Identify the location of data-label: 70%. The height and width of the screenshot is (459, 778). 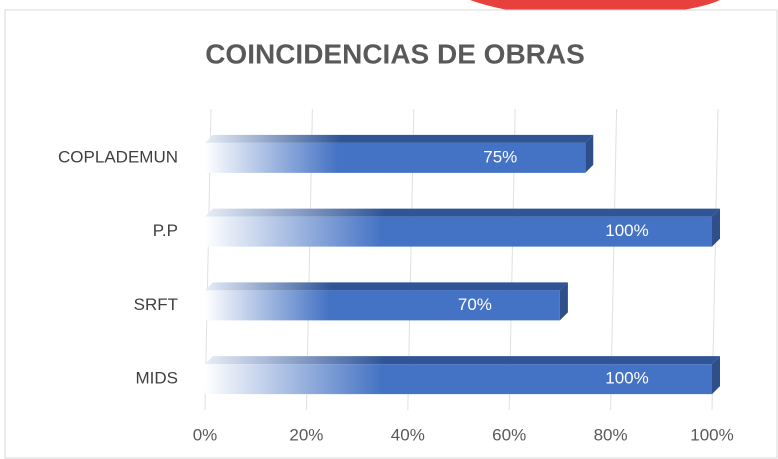
(475, 304).